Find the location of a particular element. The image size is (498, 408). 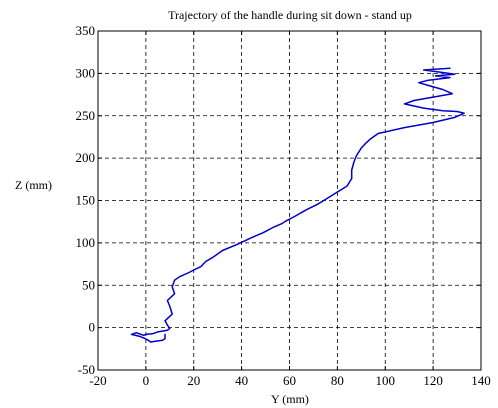

x-tick-labels: -20 0 20 40 60 80 100 120 140 is located at coordinates (289, 380).